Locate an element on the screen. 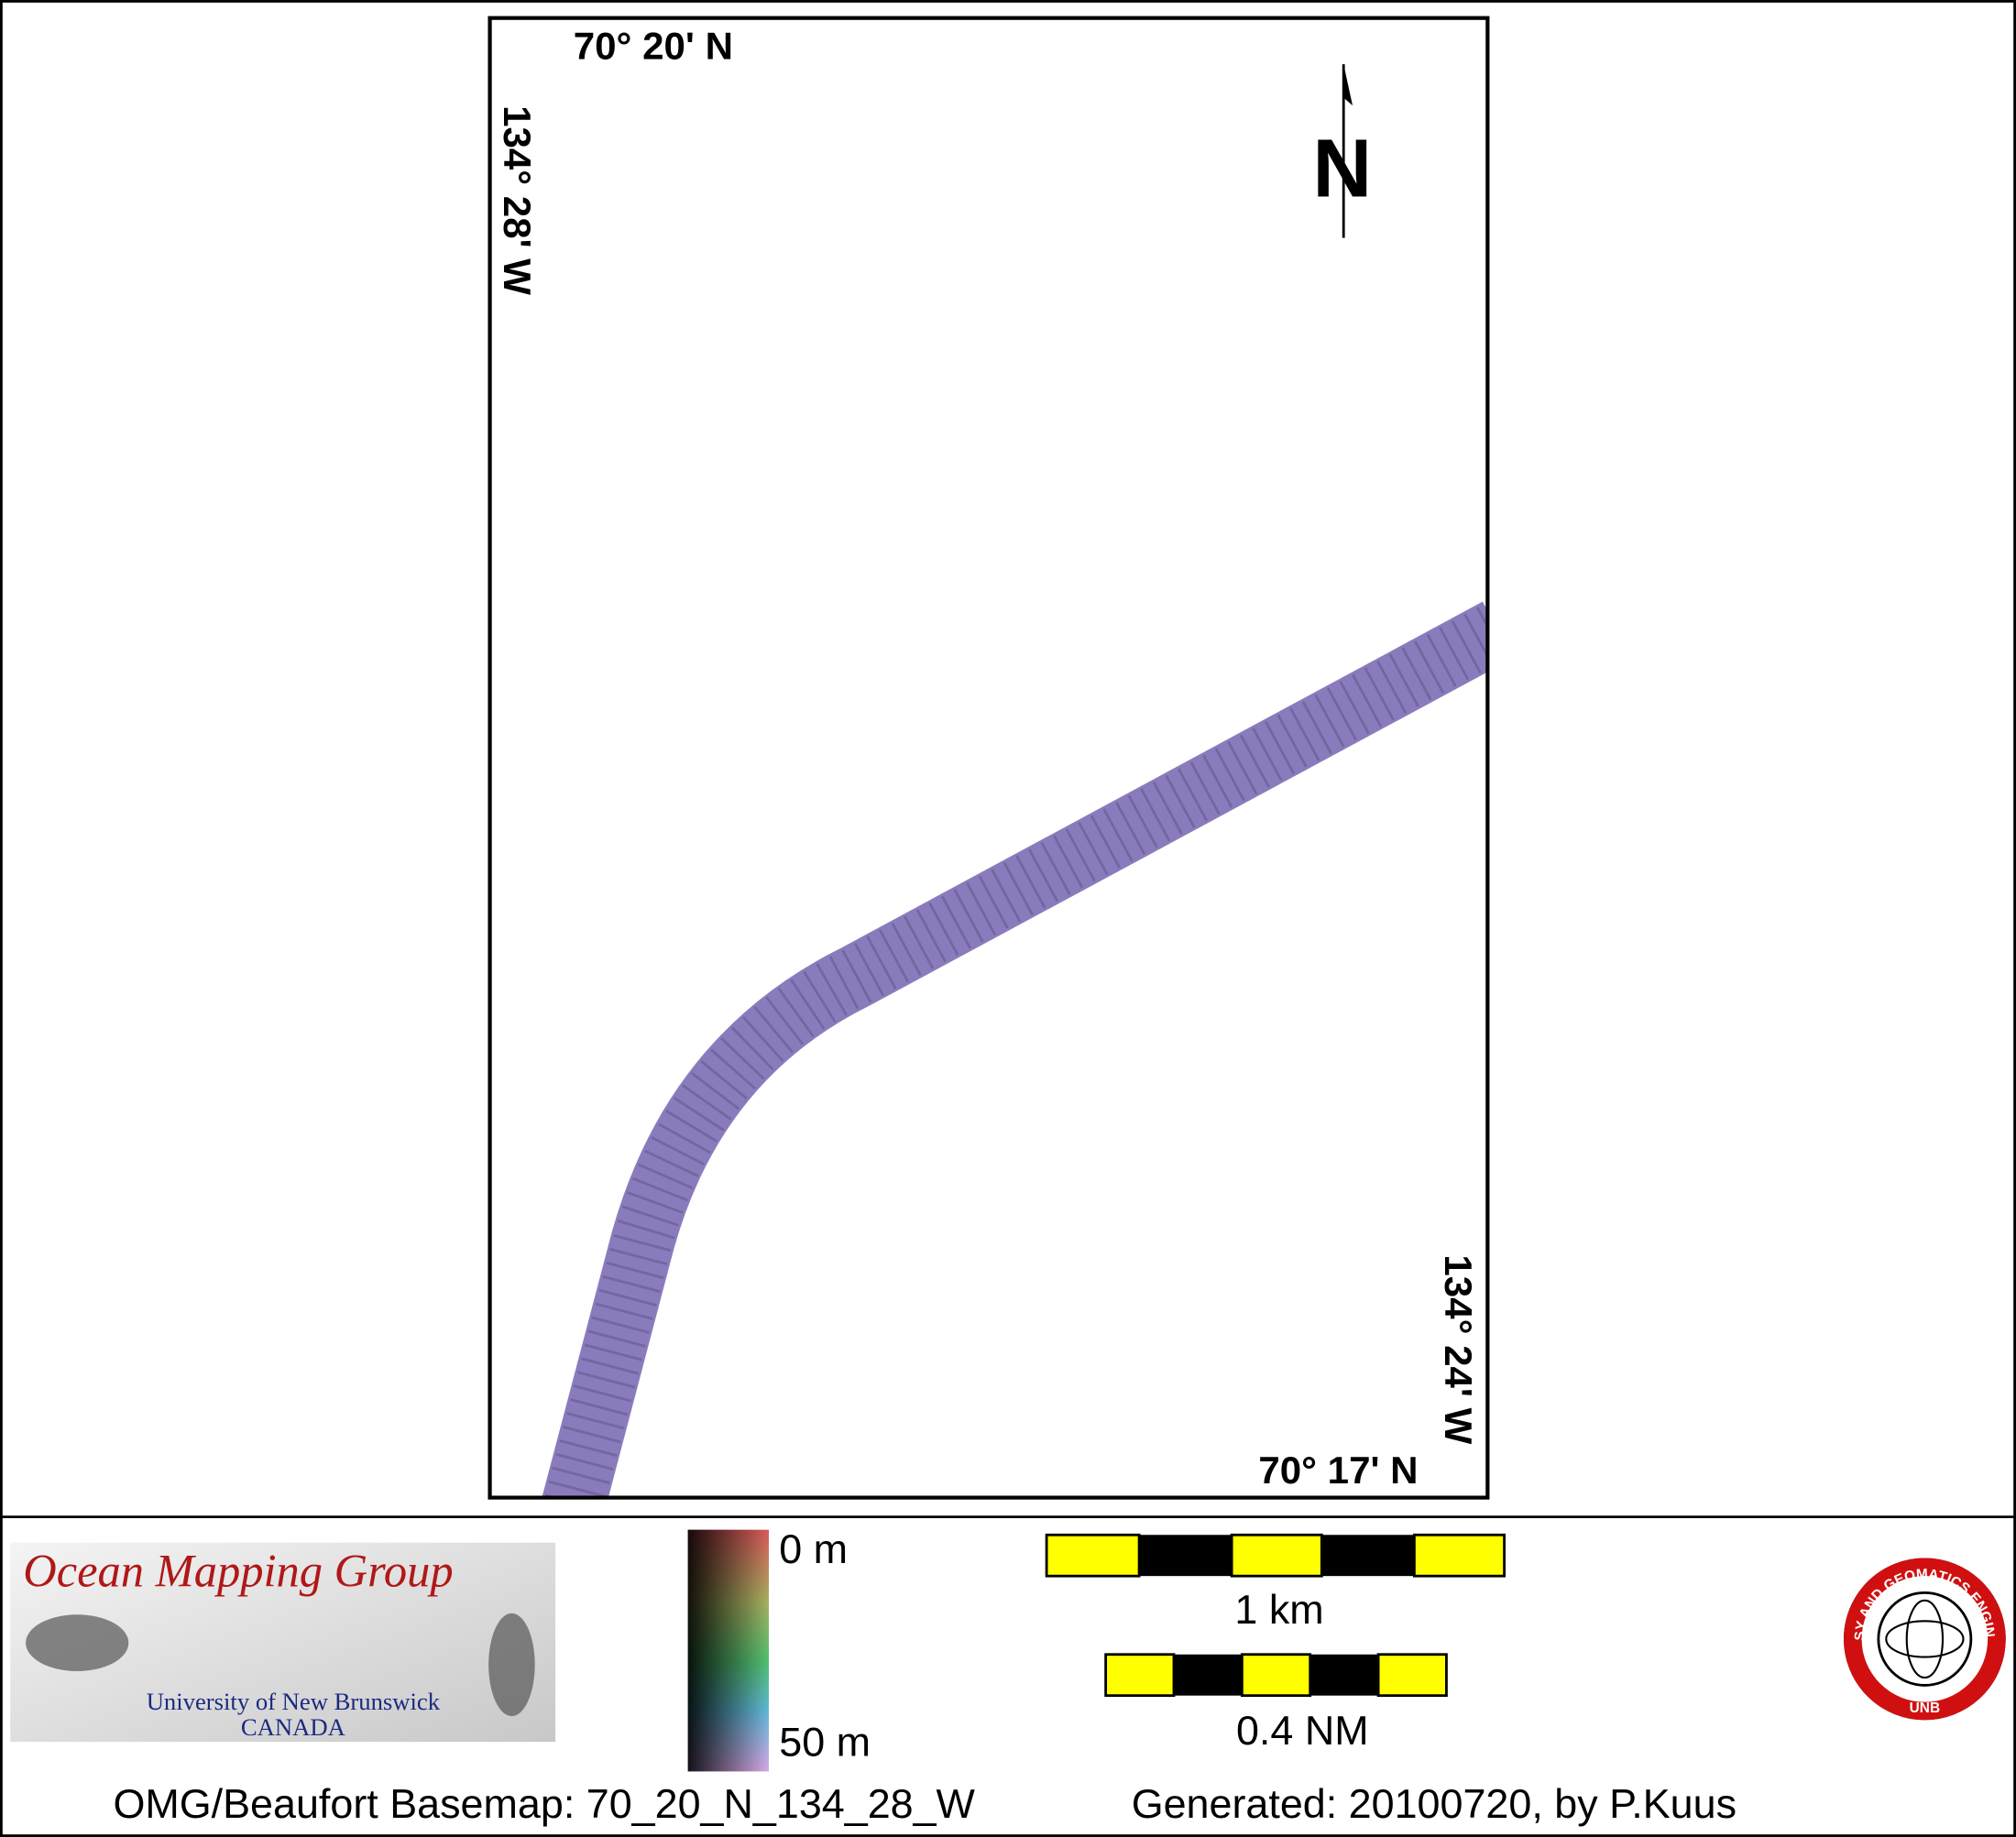  lat-label: 70° 17' N is located at coordinates (1338, 1470).